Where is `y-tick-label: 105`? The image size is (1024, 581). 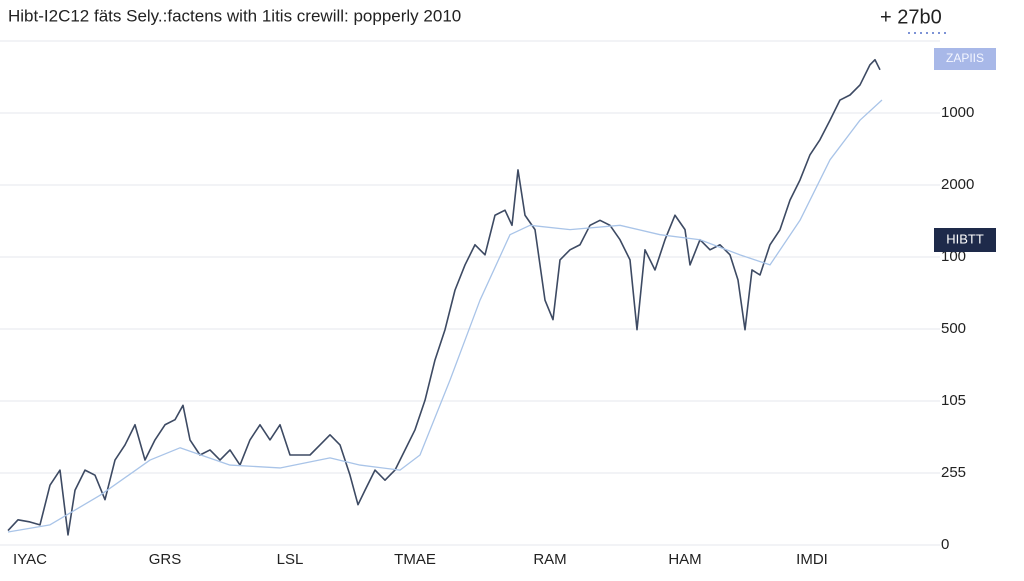 y-tick-label: 105 is located at coordinates (953, 400).